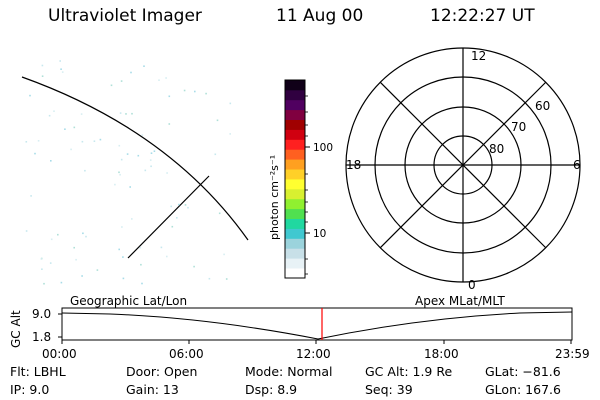 Image resolution: width=600 pixels, height=400 pixels. I want to click on time-label: 12:22:27 UT, so click(482, 16).